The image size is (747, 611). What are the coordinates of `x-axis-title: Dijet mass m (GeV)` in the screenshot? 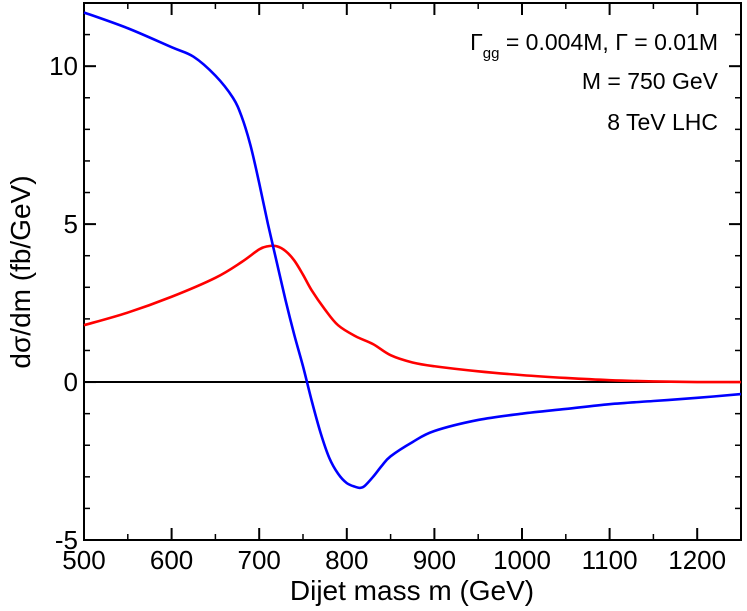 It's located at (412, 590).